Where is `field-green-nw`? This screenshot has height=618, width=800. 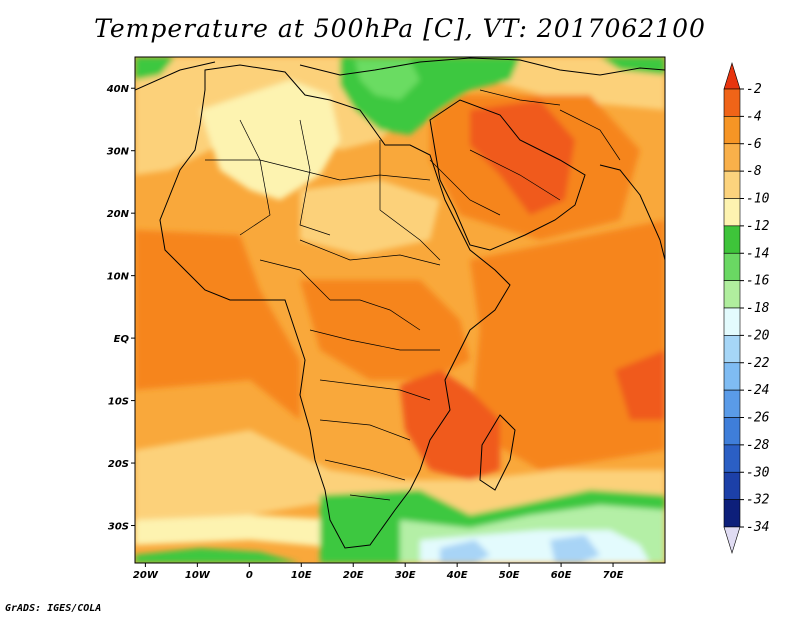
field-green-nw is located at coordinates (155, 68).